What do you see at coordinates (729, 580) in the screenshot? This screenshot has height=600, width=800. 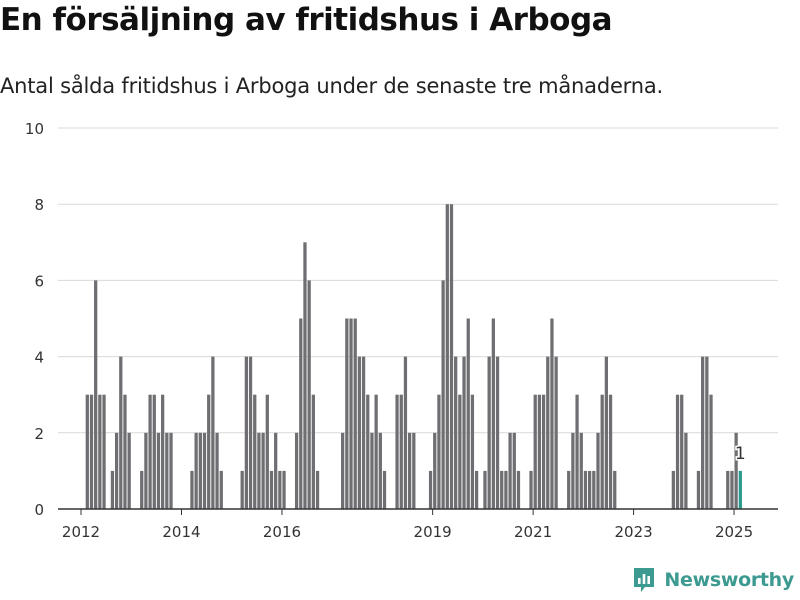 I see `brand-name: Newsworthy` at bounding box center [729, 580].